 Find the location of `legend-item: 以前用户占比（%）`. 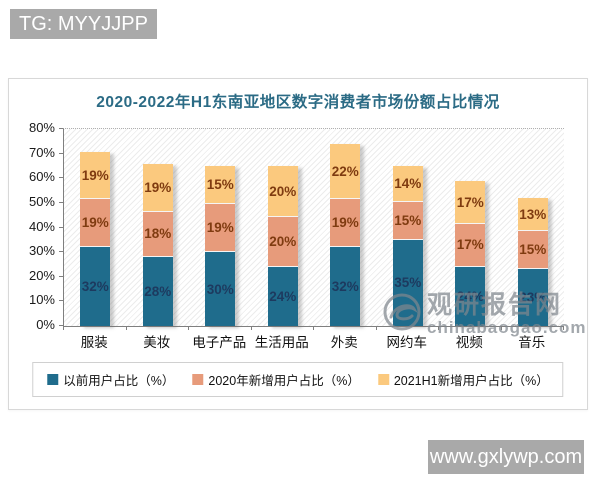

legend-item: 以前用户占比（%） is located at coordinates (110, 379).